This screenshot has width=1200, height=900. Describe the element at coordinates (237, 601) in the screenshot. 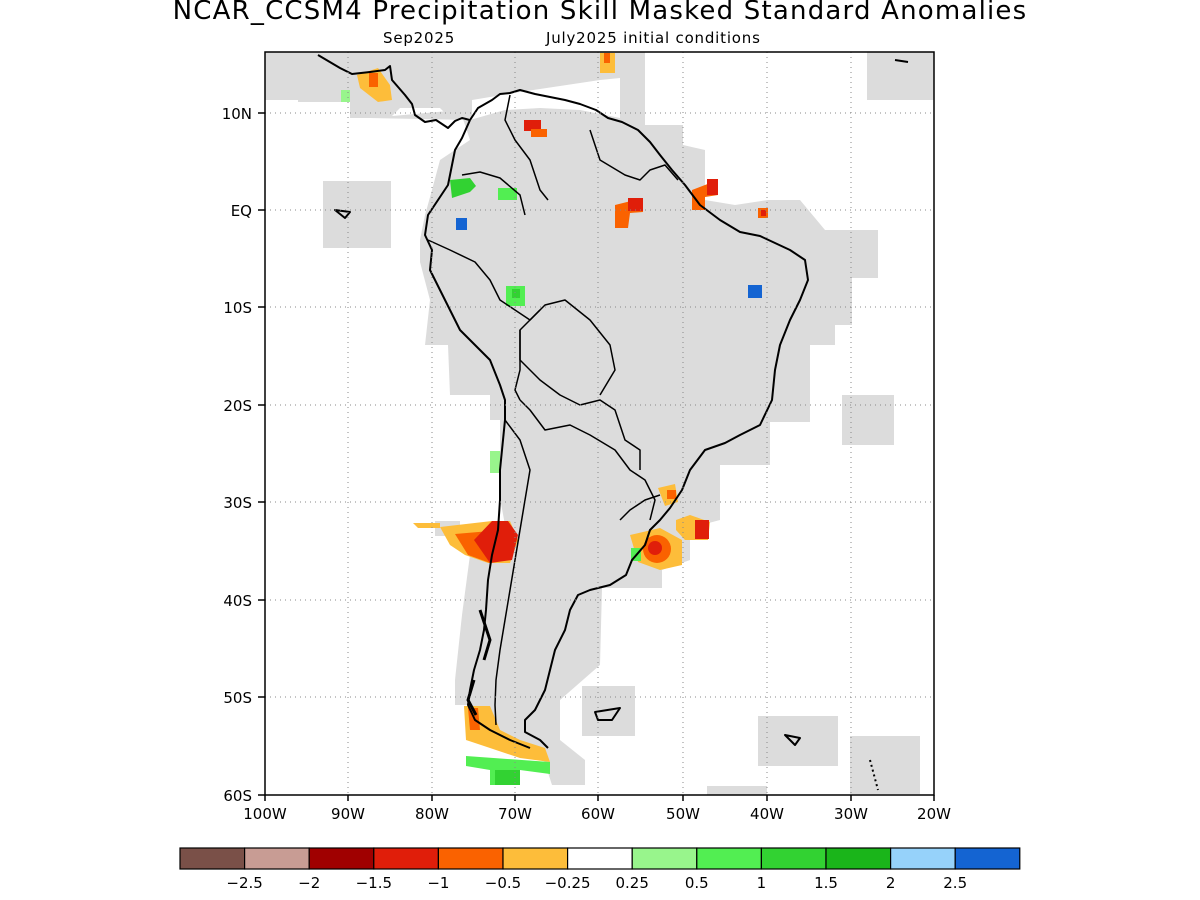

I see `lat-tick-label: 40S` at that location.